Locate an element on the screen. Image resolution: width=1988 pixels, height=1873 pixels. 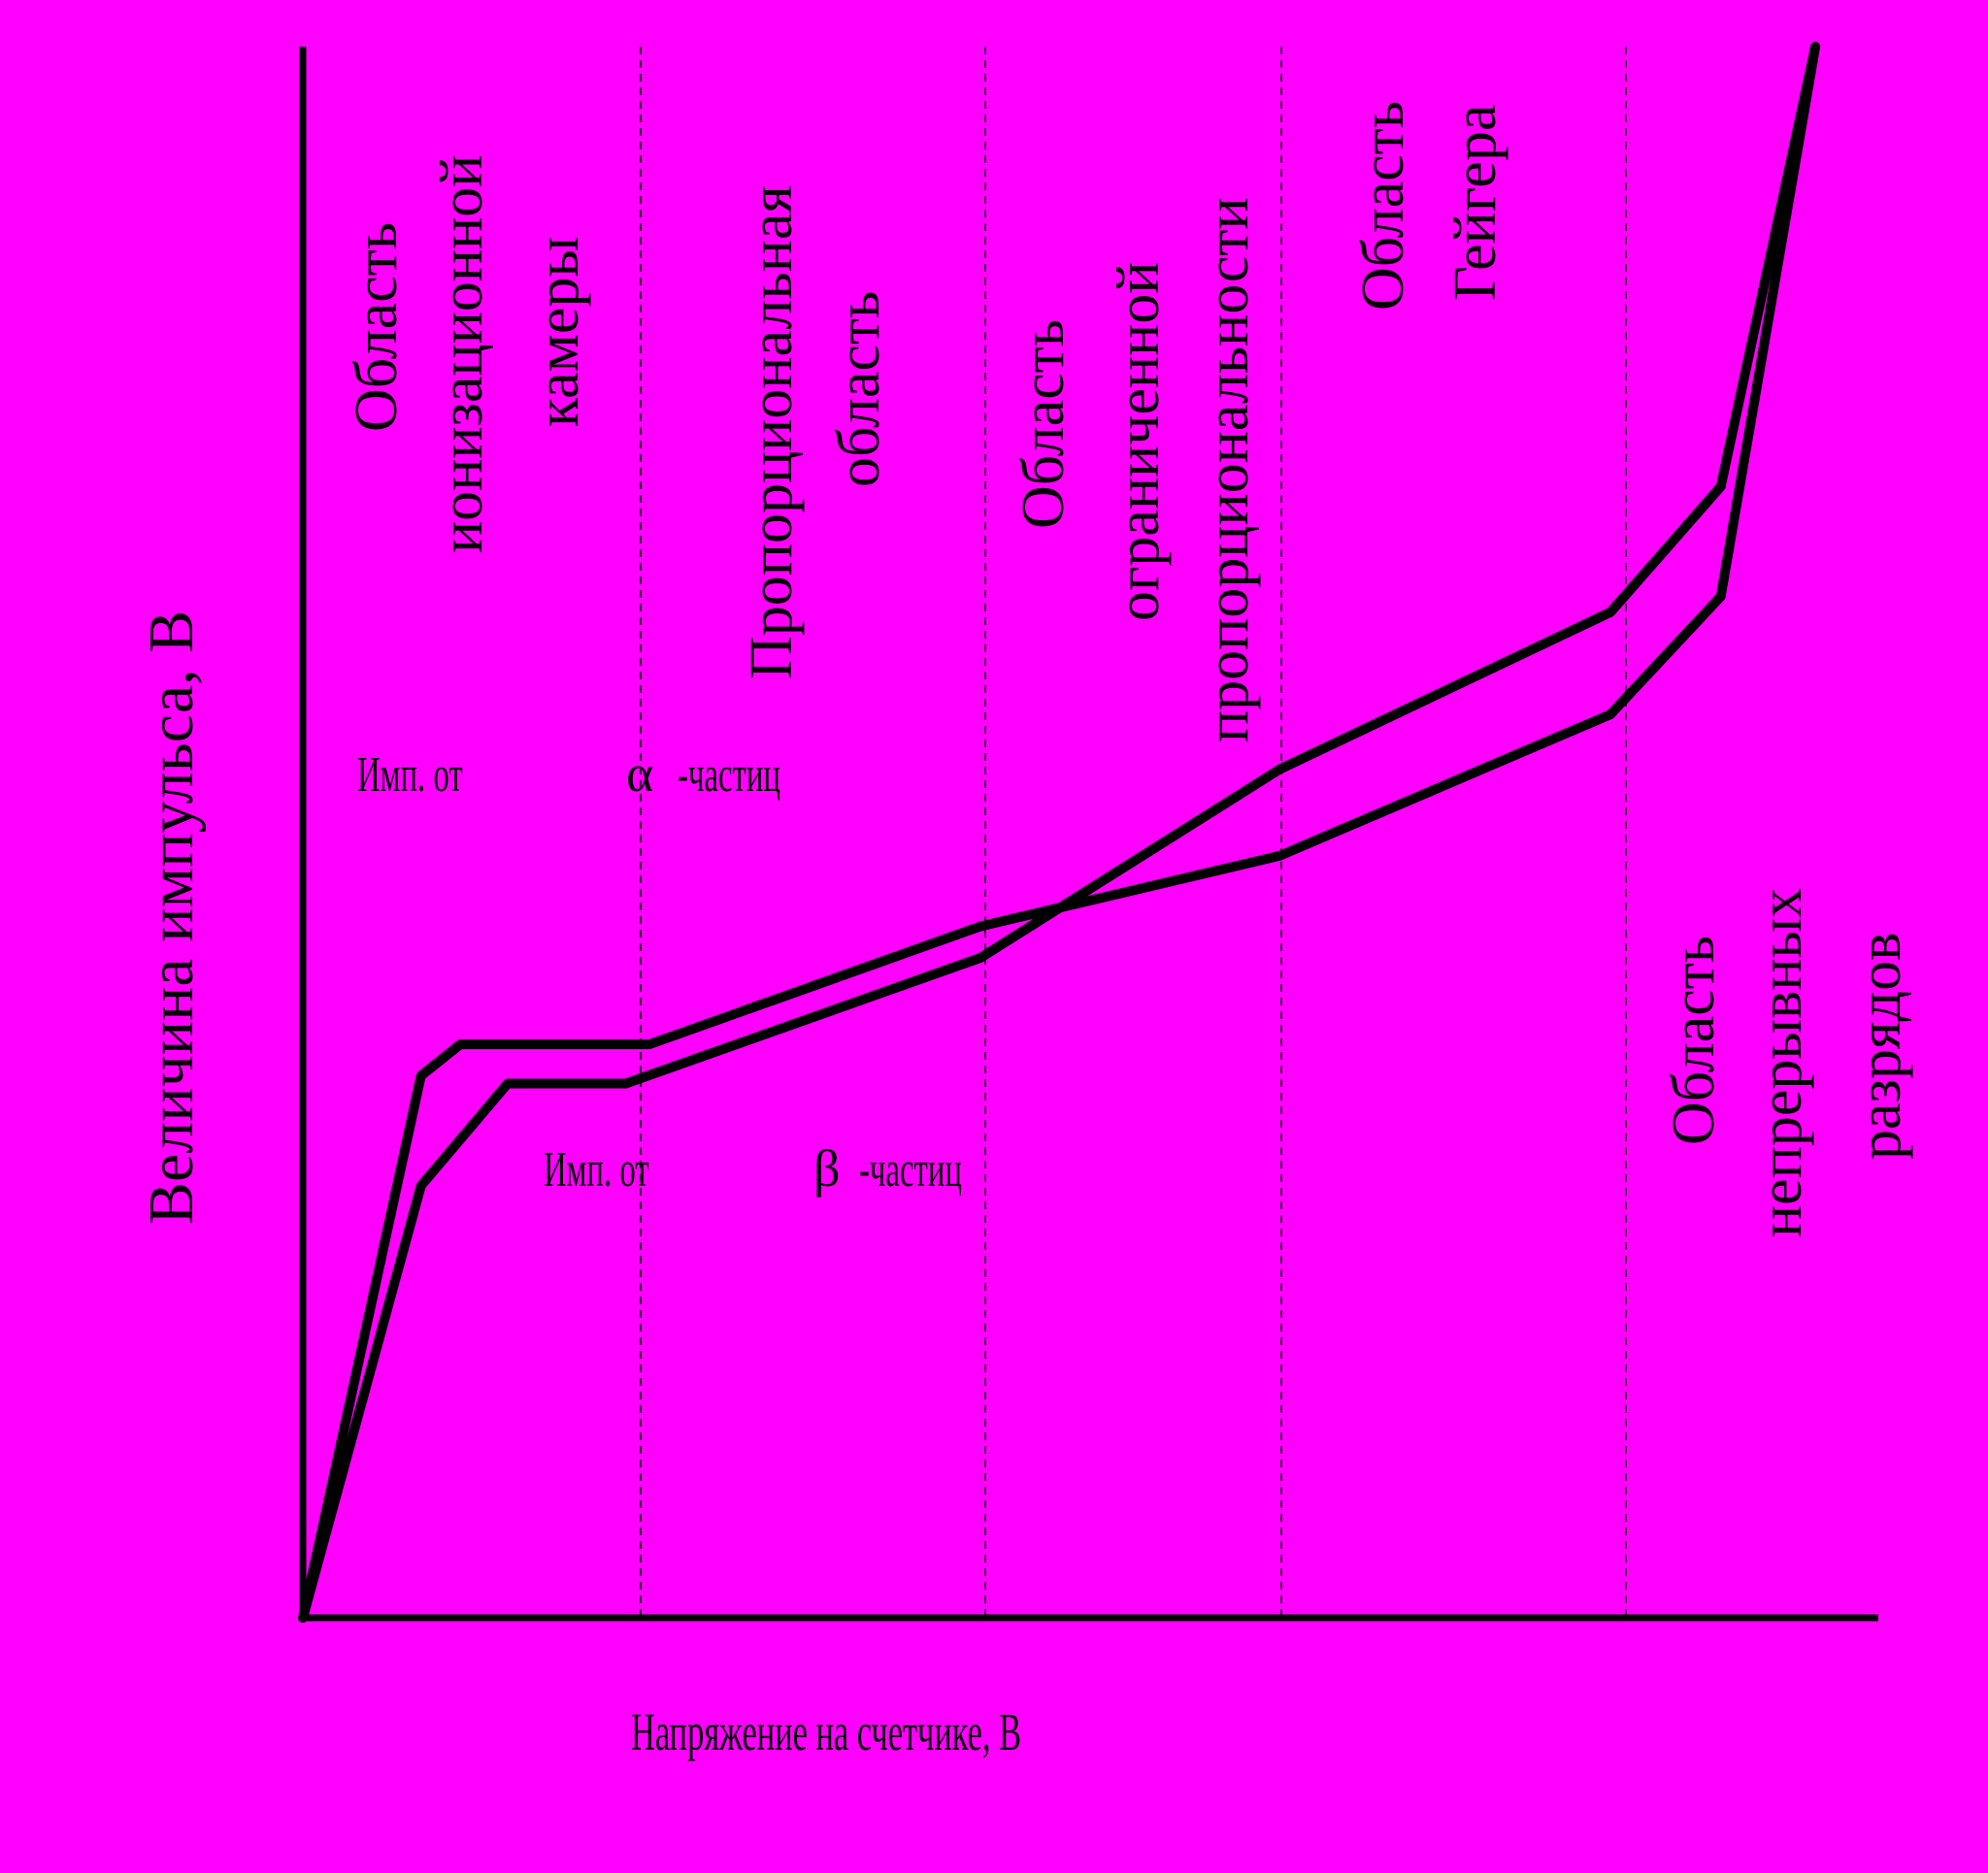
region-label-line: Пропорциональная is located at coordinates (772, 432).